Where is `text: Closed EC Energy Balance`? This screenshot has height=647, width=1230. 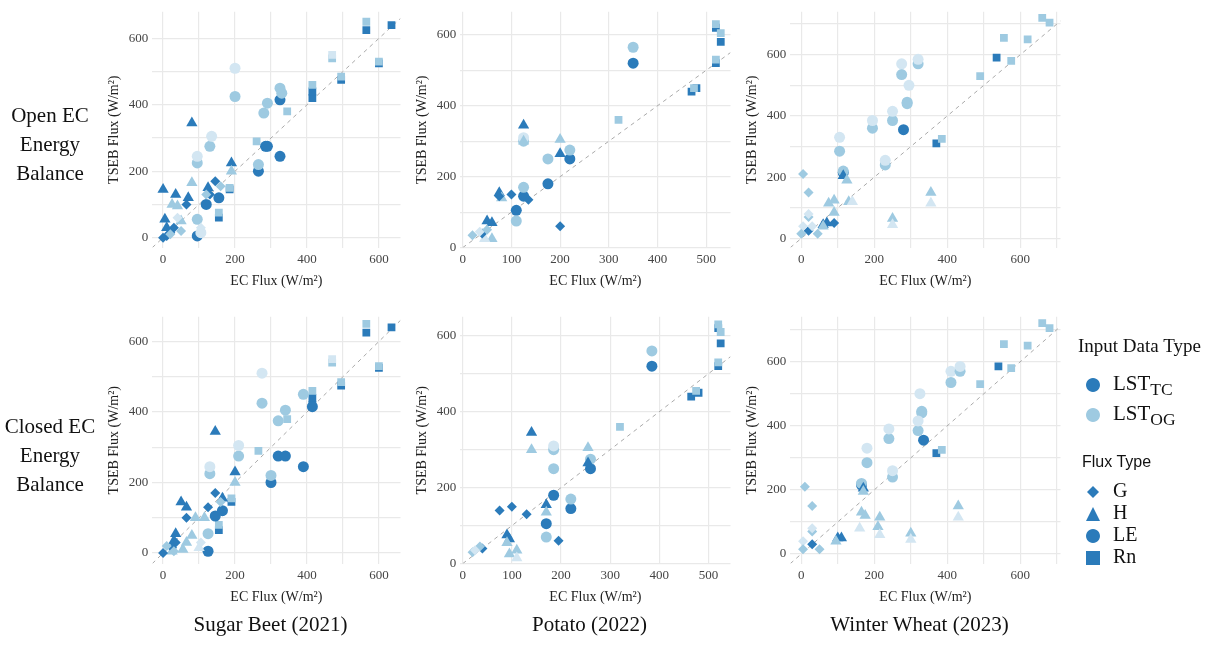
text: Closed EC Energy Balance is located at coordinates (50, 455).